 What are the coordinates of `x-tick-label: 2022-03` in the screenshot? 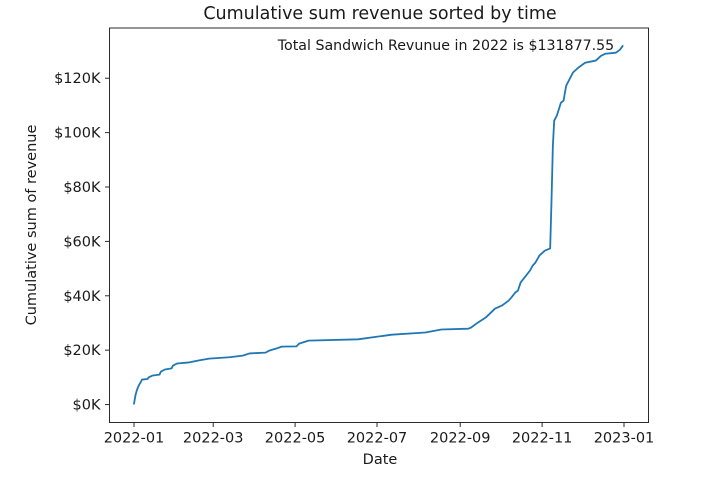 It's located at (213, 439).